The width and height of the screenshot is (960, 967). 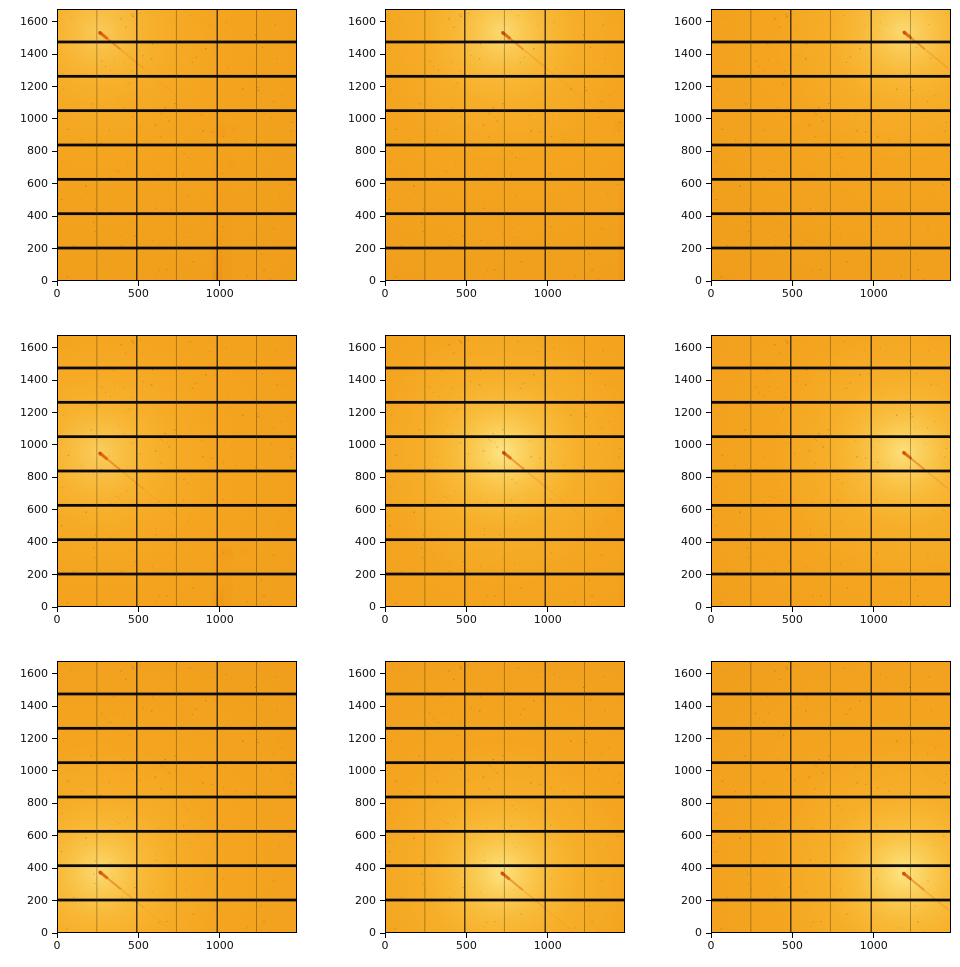 I want to click on detector-image-r2c0, so click(x=177, y=797).